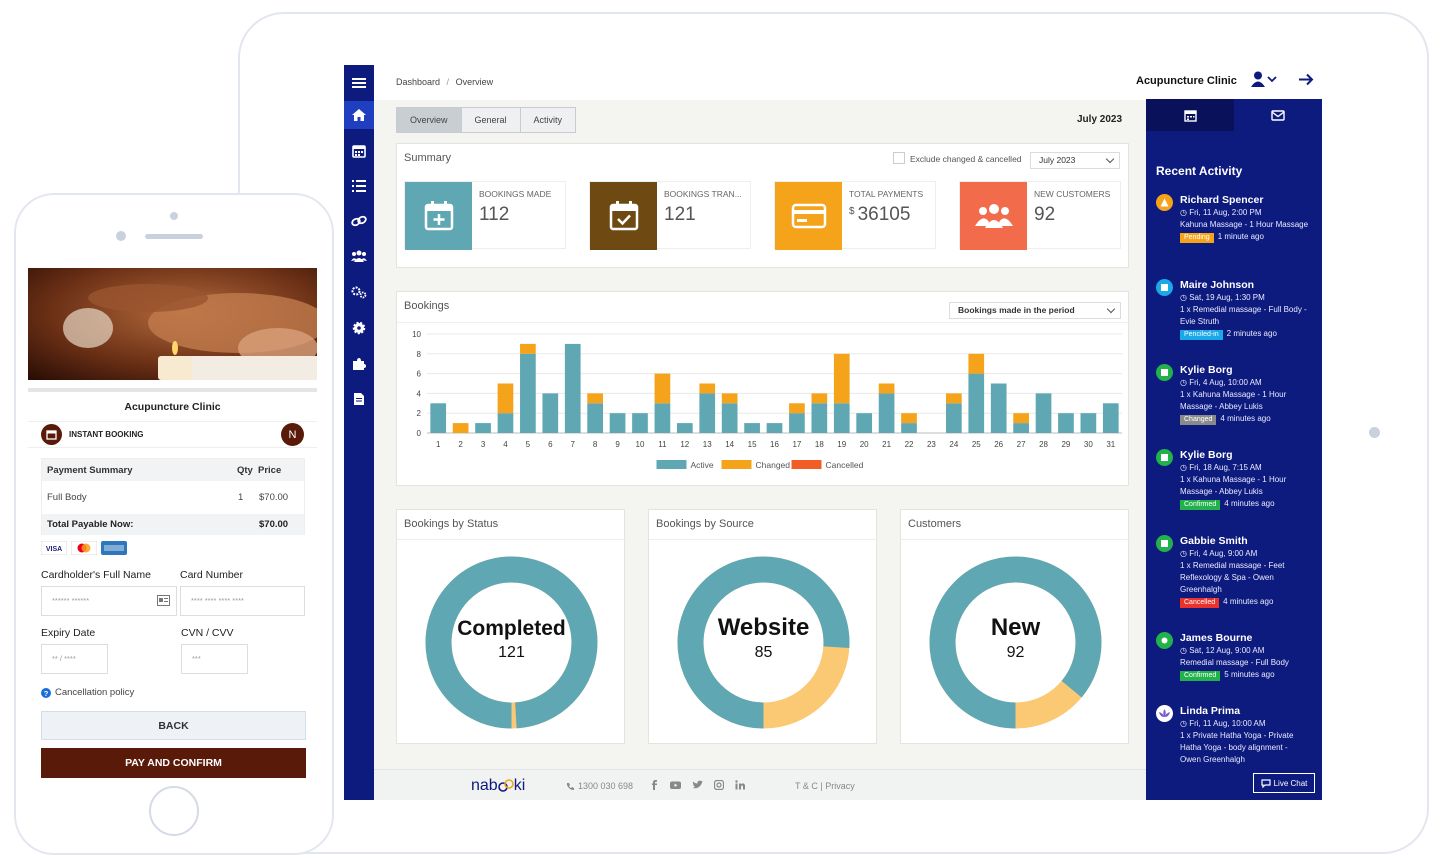 The width and height of the screenshot is (1440, 866). Describe the element at coordinates (763, 642) in the screenshot. I see `donut-primary-segment` at that location.